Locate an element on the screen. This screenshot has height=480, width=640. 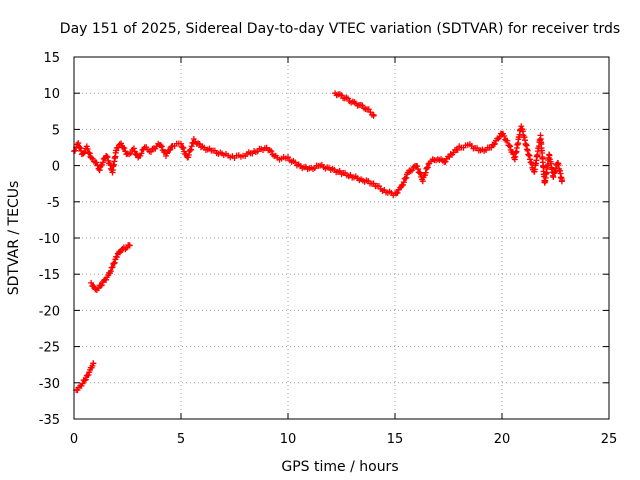
x-tick-label: 25 is located at coordinates (609, 439).